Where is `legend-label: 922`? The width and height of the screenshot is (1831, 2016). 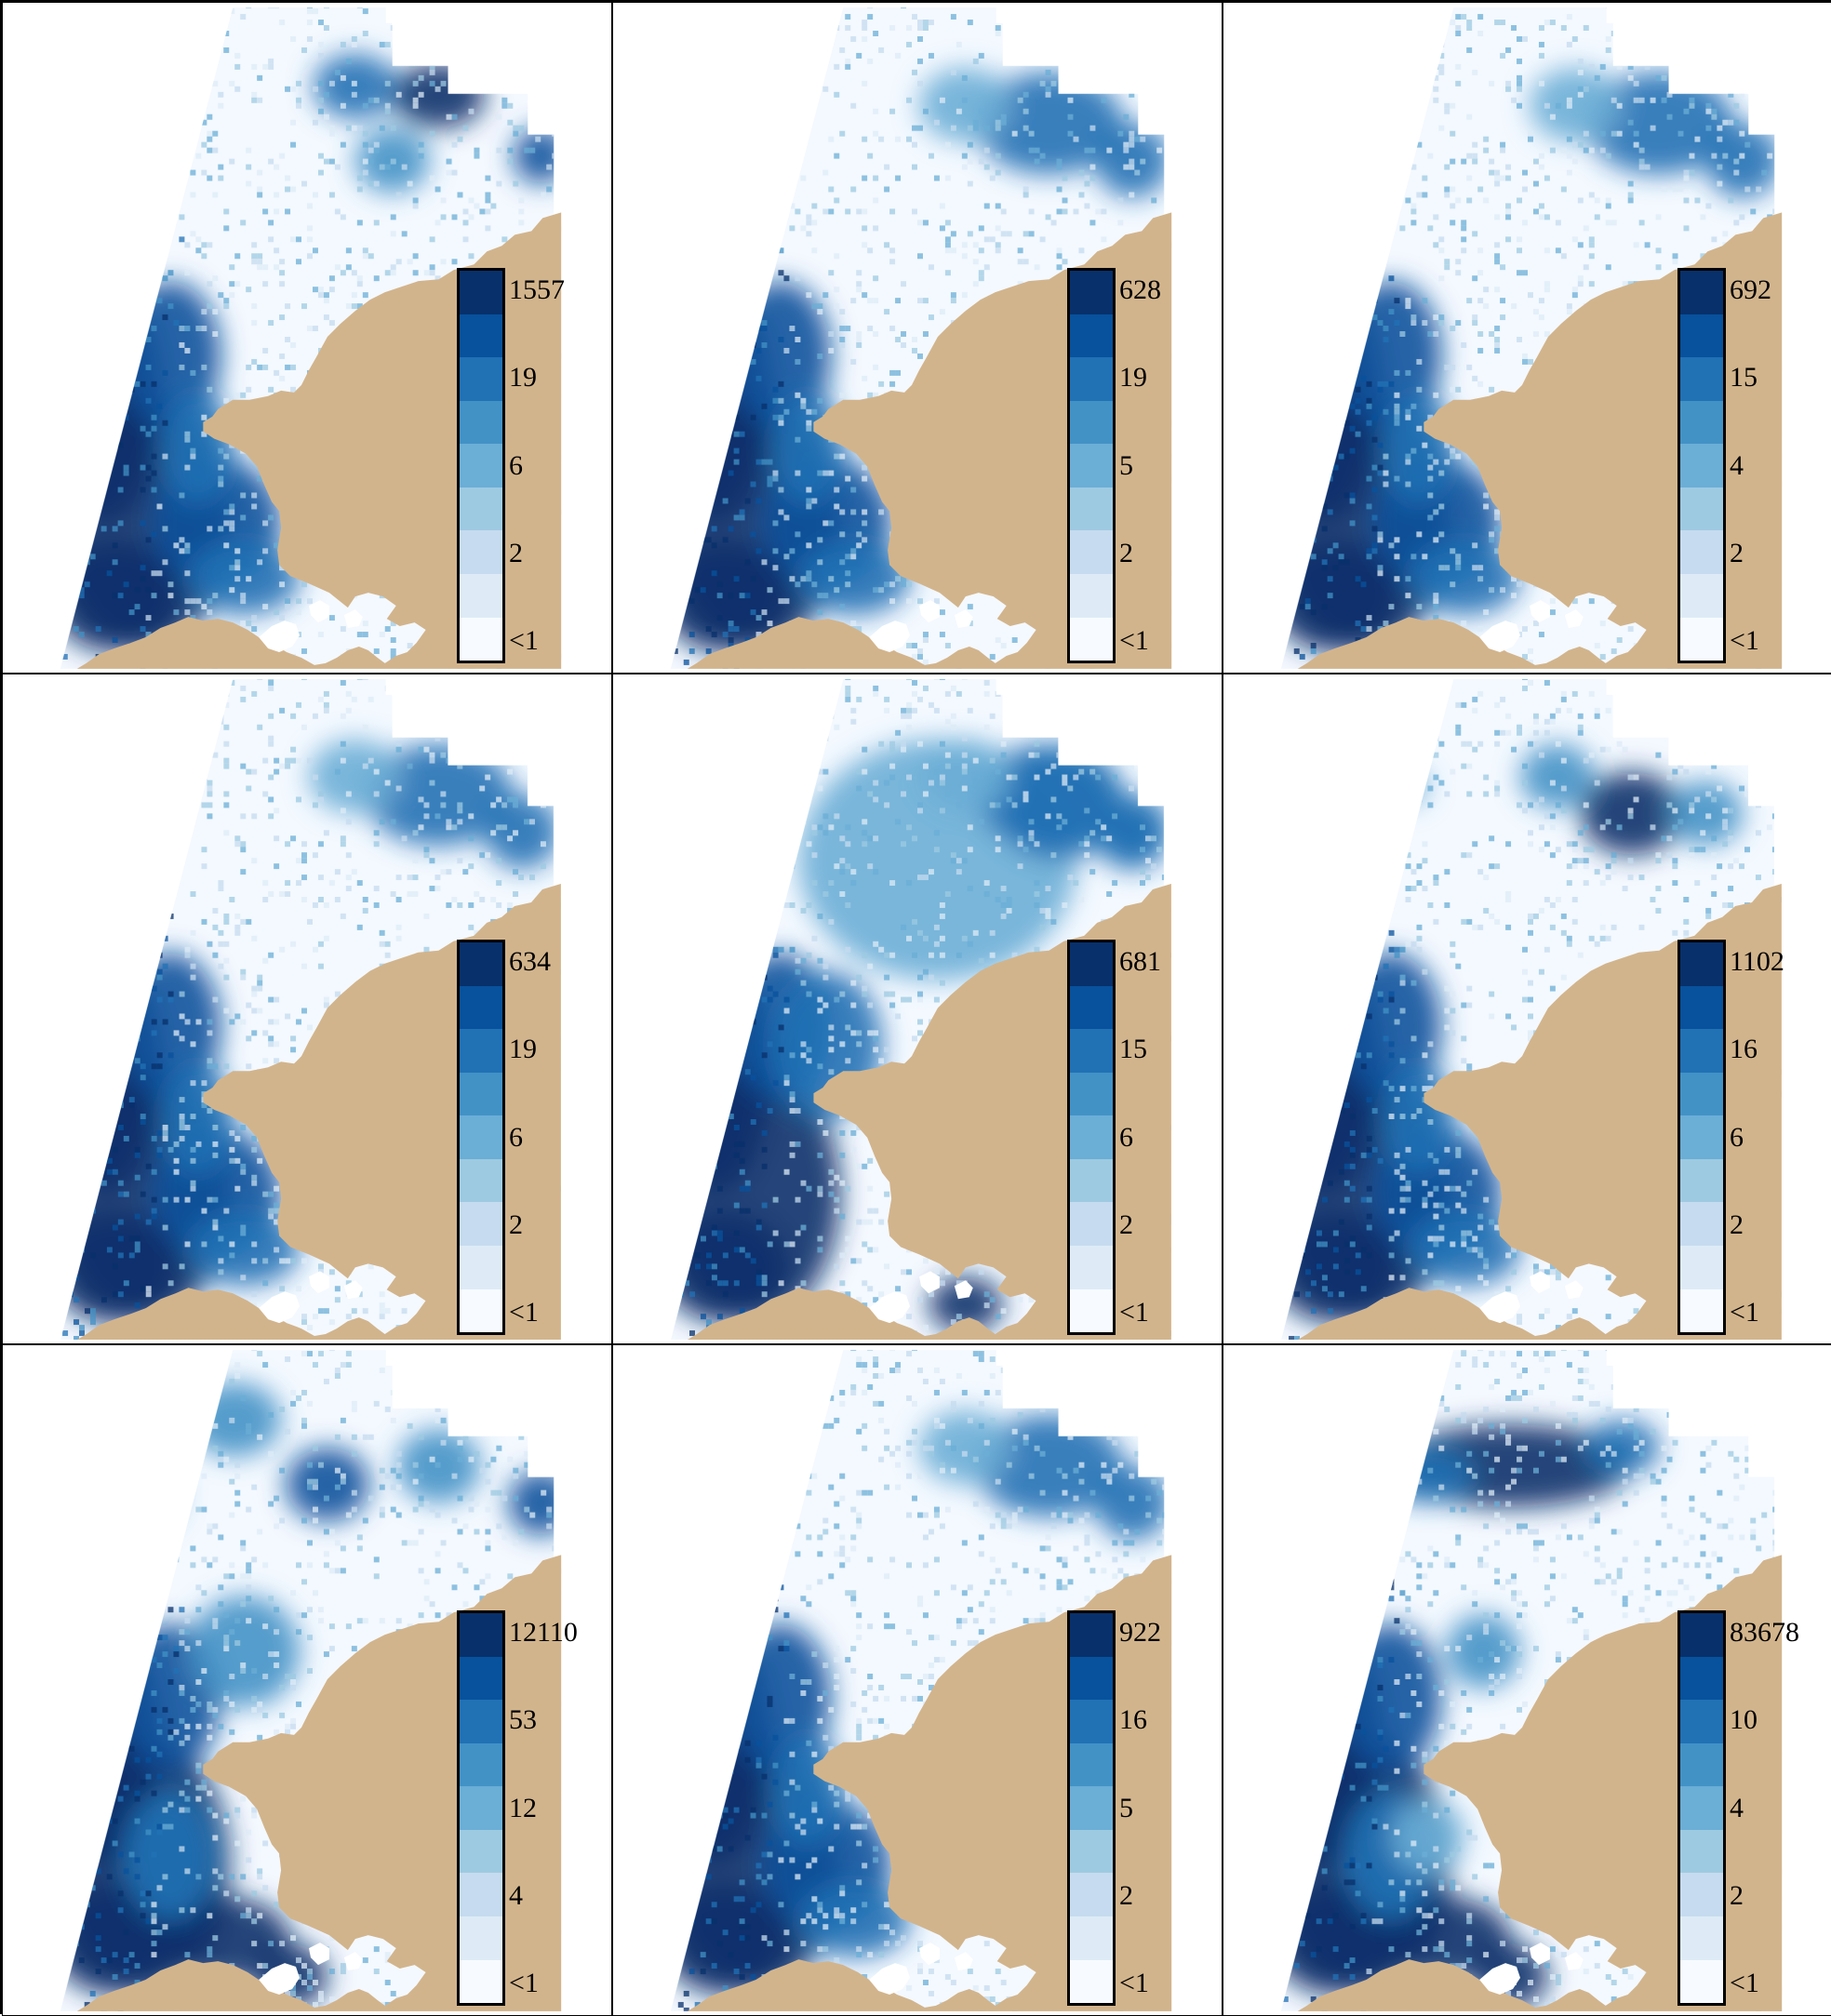
legend-label: 922 is located at coordinates (1140, 1633).